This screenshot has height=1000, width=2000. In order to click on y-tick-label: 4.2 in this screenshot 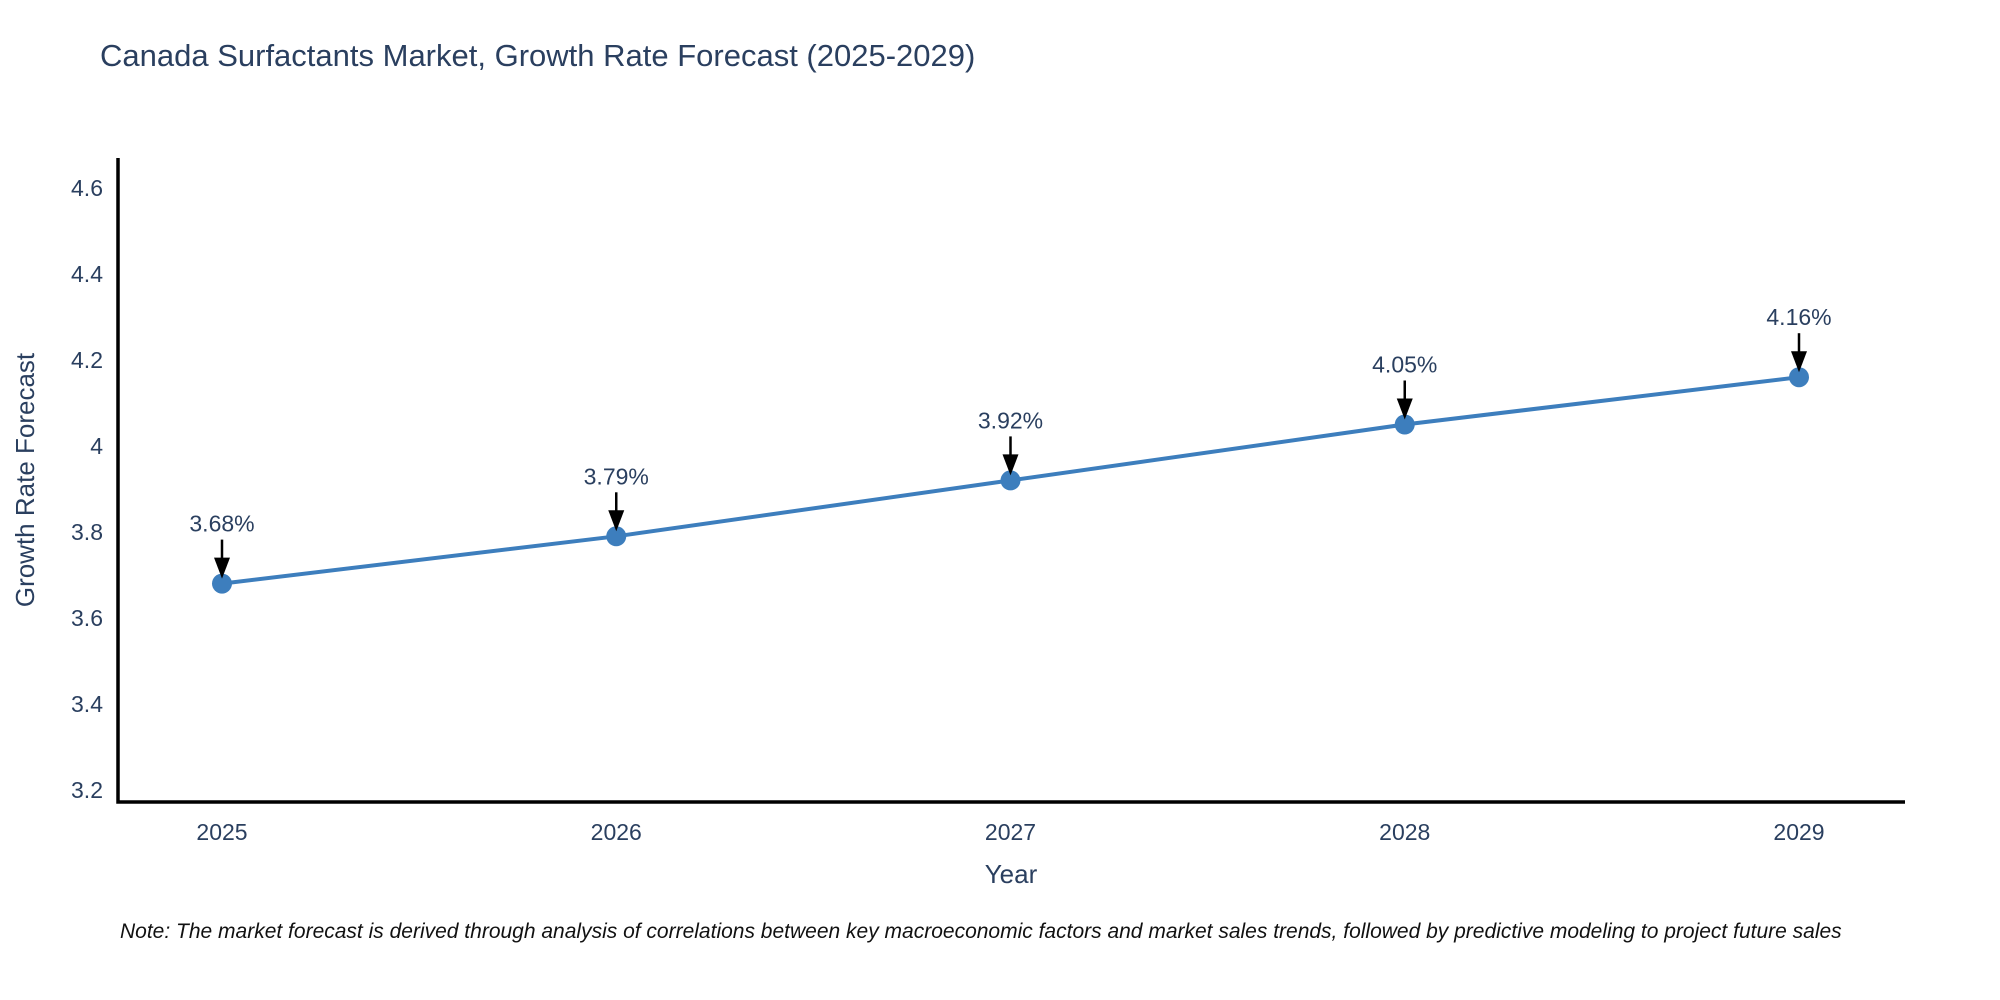, I will do `click(87, 360)`.